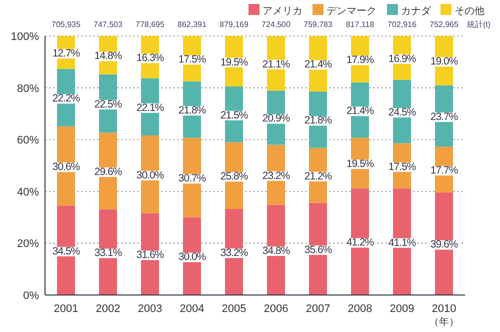 Image resolution: width=500 pixels, height=332 pixels. Describe the element at coordinates (235, 24) in the screenshot. I see `text: 879,169` at that location.